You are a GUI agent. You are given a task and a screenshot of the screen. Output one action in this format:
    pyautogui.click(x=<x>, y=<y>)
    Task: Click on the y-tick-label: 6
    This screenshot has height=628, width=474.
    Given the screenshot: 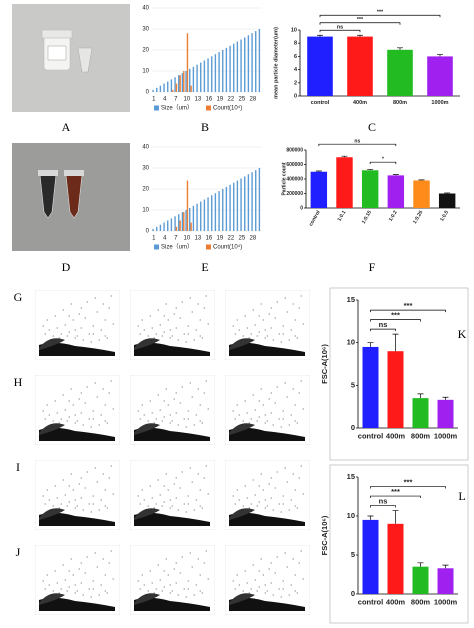 What is the action you would take?
    pyautogui.click(x=295, y=57)
    